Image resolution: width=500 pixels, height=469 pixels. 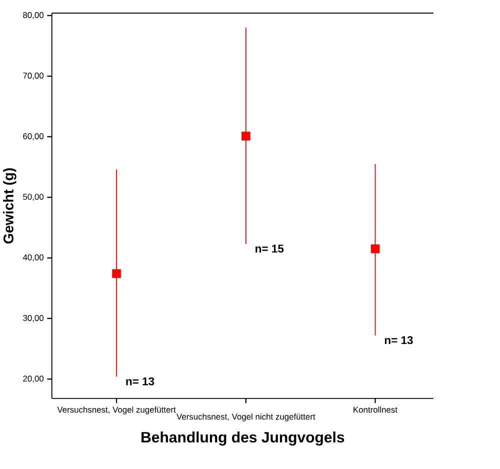 I want to click on x-tick-label: Kontrollnest, so click(x=376, y=409).